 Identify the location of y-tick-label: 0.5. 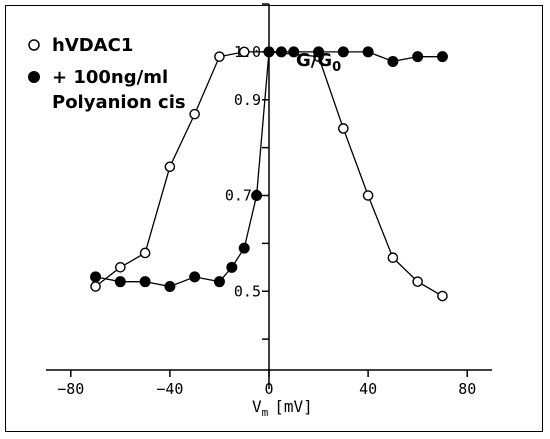
(247, 291).